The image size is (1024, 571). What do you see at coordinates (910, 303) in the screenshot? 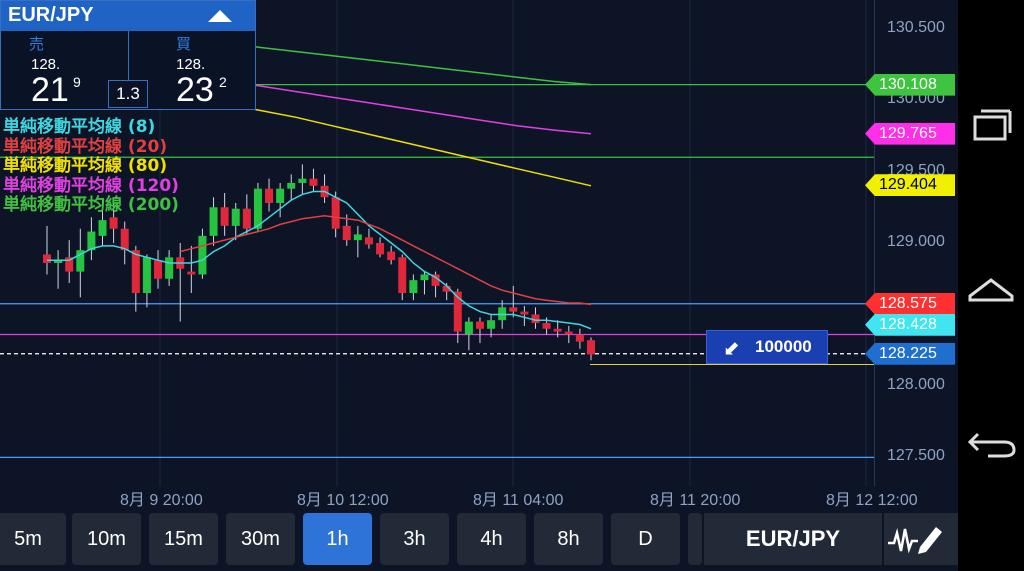
I see `price-tag: 128.575` at bounding box center [910, 303].